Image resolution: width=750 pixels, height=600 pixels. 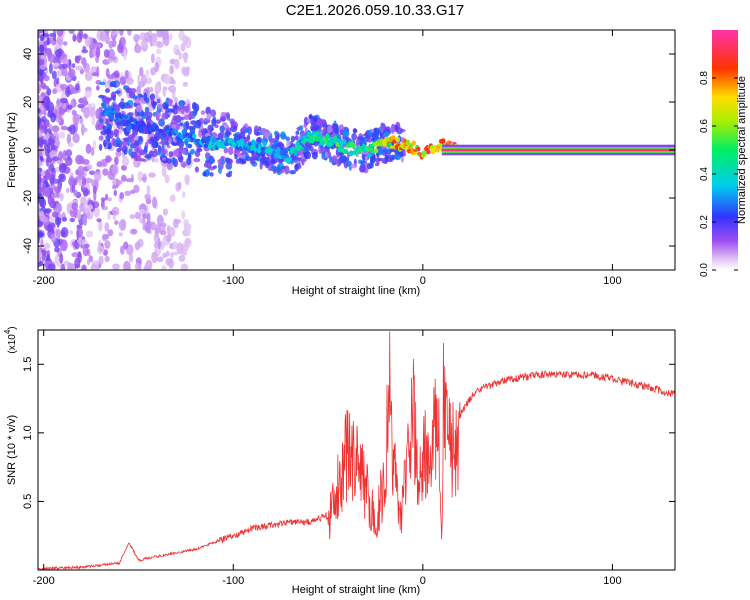 What do you see at coordinates (704, 78) in the screenshot?
I see `colorbar-tick-label: 0.8` at bounding box center [704, 78].